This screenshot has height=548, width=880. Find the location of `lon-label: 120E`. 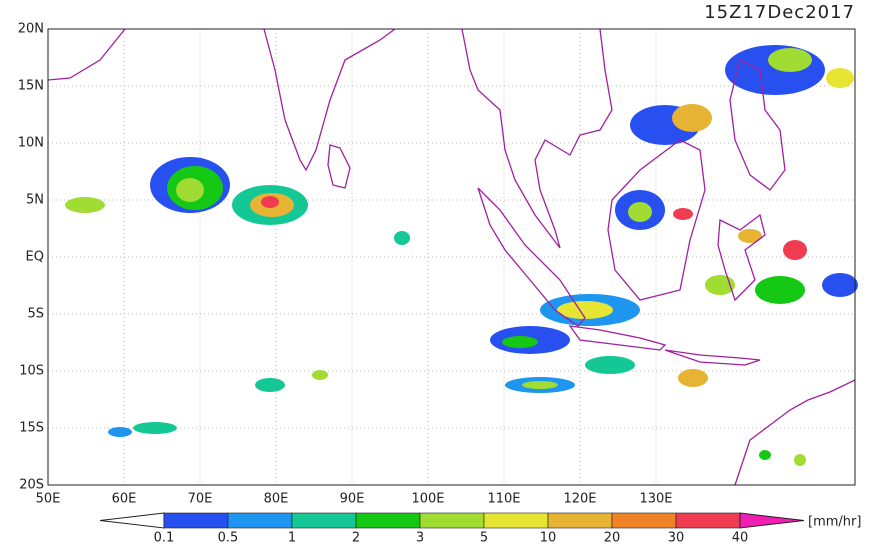

lon-label: 120E is located at coordinates (579, 499).